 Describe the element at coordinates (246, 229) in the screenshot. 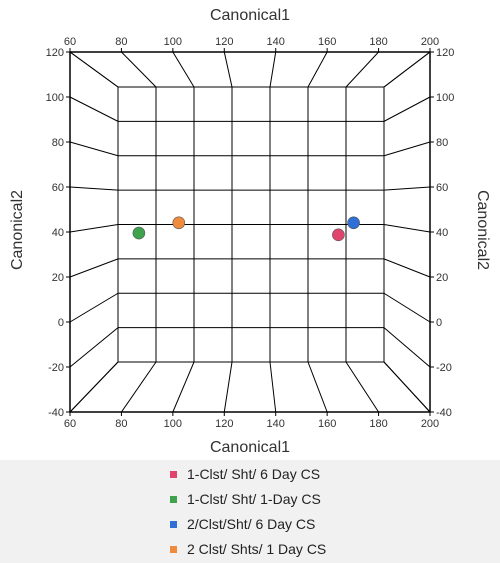

I see `data-points` at that location.